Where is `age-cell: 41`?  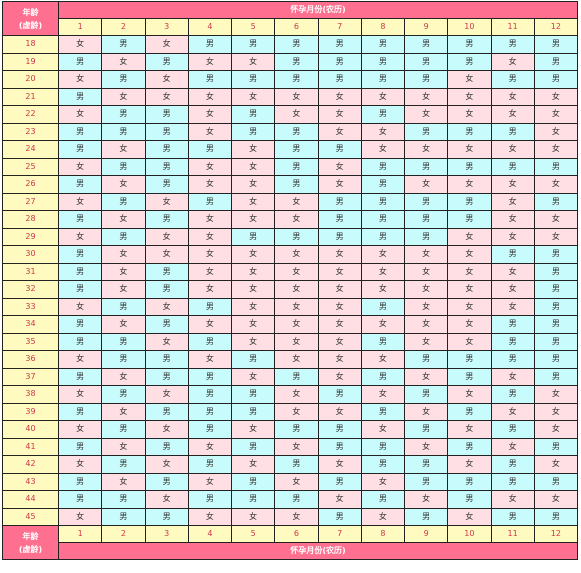
age-cell: 41 is located at coordinates (30, 446).